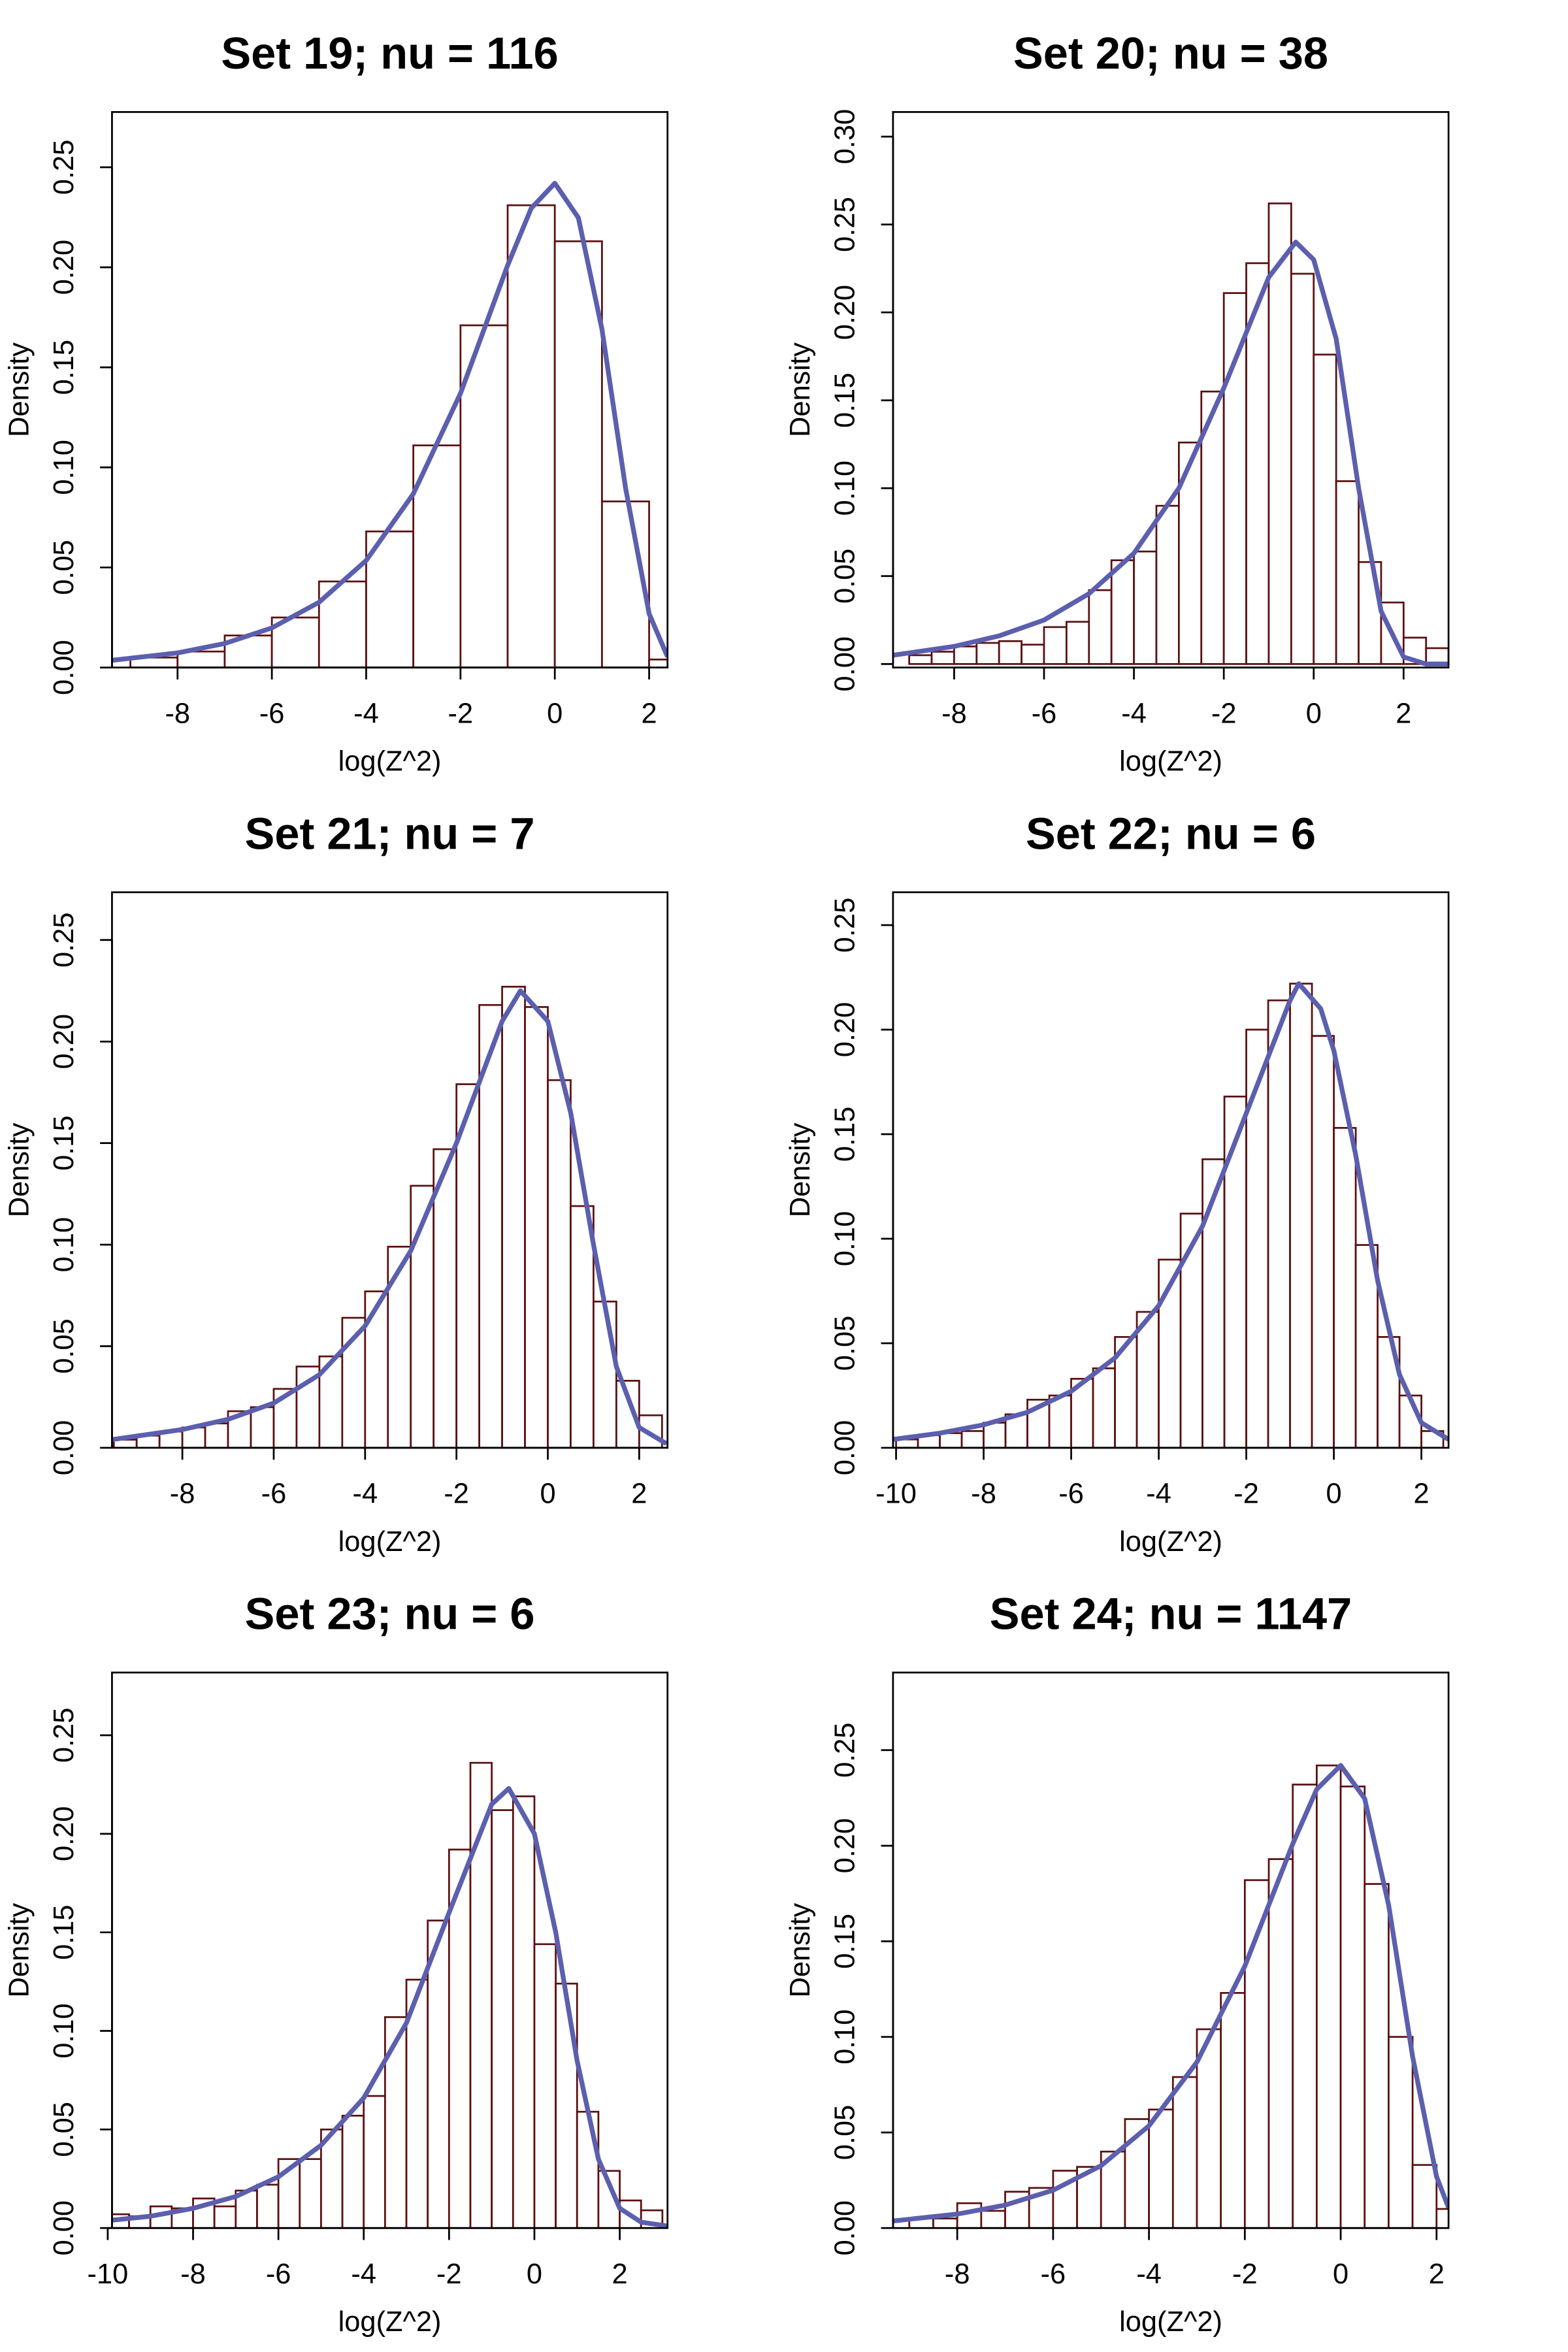  What do you see at coordinates (1171, 833) in the screenshot?
I see `panel-title: Set 22; nu = 6` at bounding box center [1171, 833].